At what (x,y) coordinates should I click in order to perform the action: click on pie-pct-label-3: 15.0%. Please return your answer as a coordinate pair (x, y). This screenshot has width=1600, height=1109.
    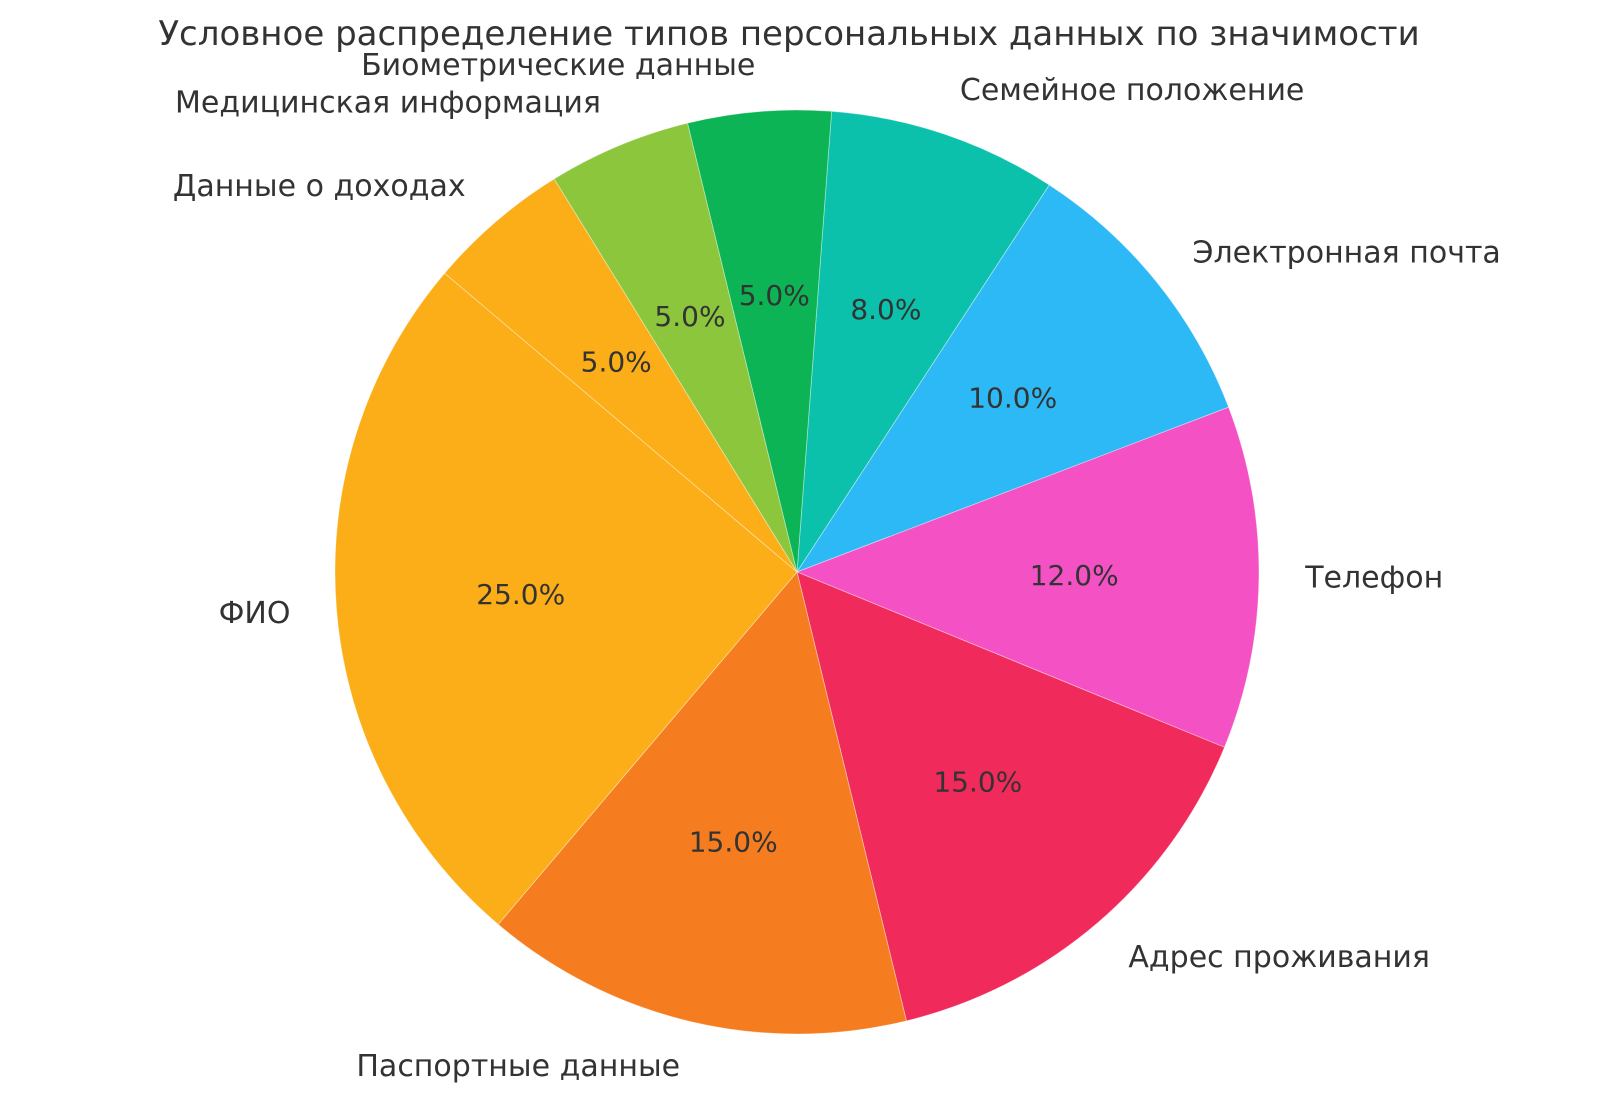
    Looking at the image, I should click on (977, 782).